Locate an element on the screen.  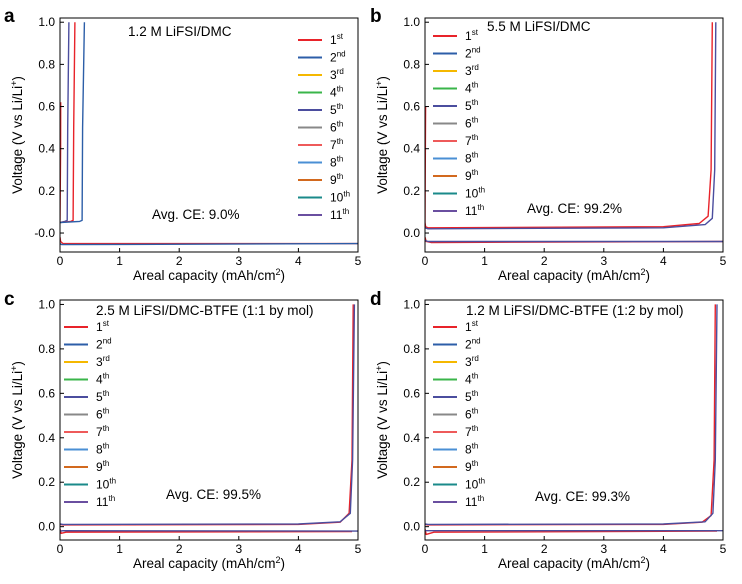
avg-ce-annotation: Avg. CE: 99.5% is located at coordinates (213, 494).